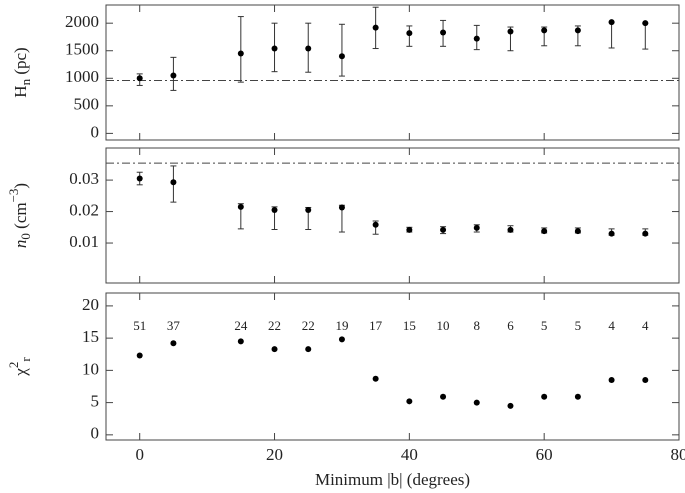  I want to click on y-tick-label: 0.02, so click(84, 209).